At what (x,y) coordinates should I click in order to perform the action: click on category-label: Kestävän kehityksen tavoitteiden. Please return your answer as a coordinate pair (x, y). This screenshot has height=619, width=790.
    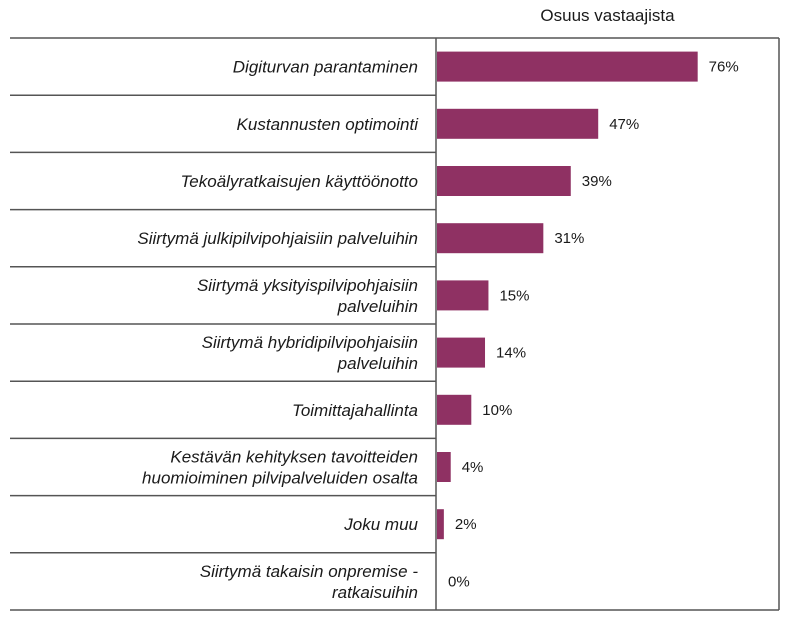
    Looking at the image, I should click on (294, 457).